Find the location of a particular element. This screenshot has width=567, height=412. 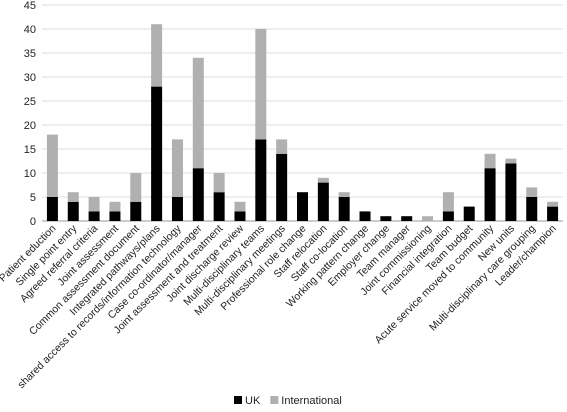

legend-label-uk: UK is located at coordinates (253, 401).